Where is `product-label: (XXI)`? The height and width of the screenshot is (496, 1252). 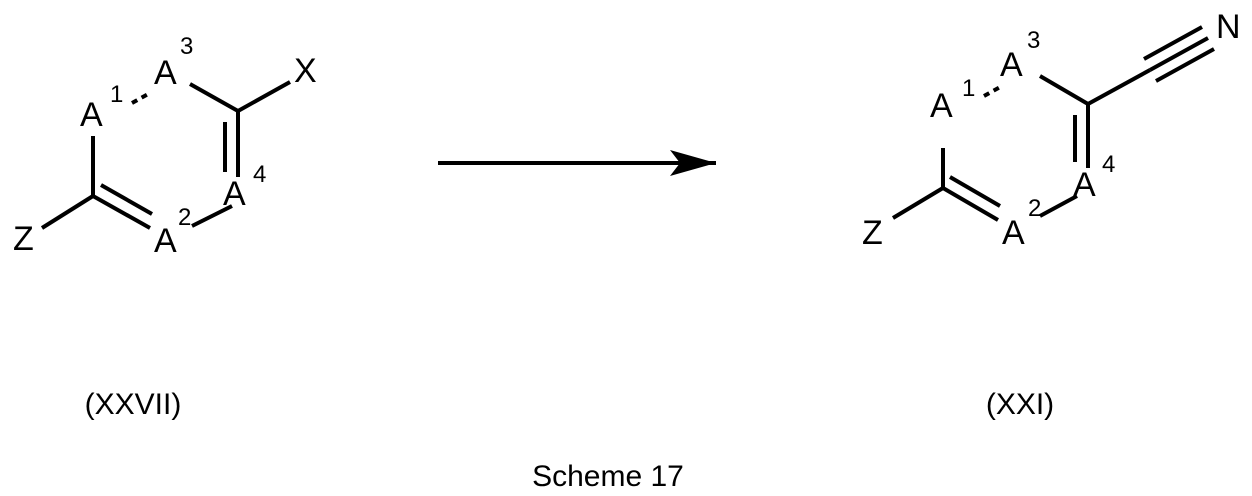 product-label: (XXI) is located at coordinates (1020, 404).